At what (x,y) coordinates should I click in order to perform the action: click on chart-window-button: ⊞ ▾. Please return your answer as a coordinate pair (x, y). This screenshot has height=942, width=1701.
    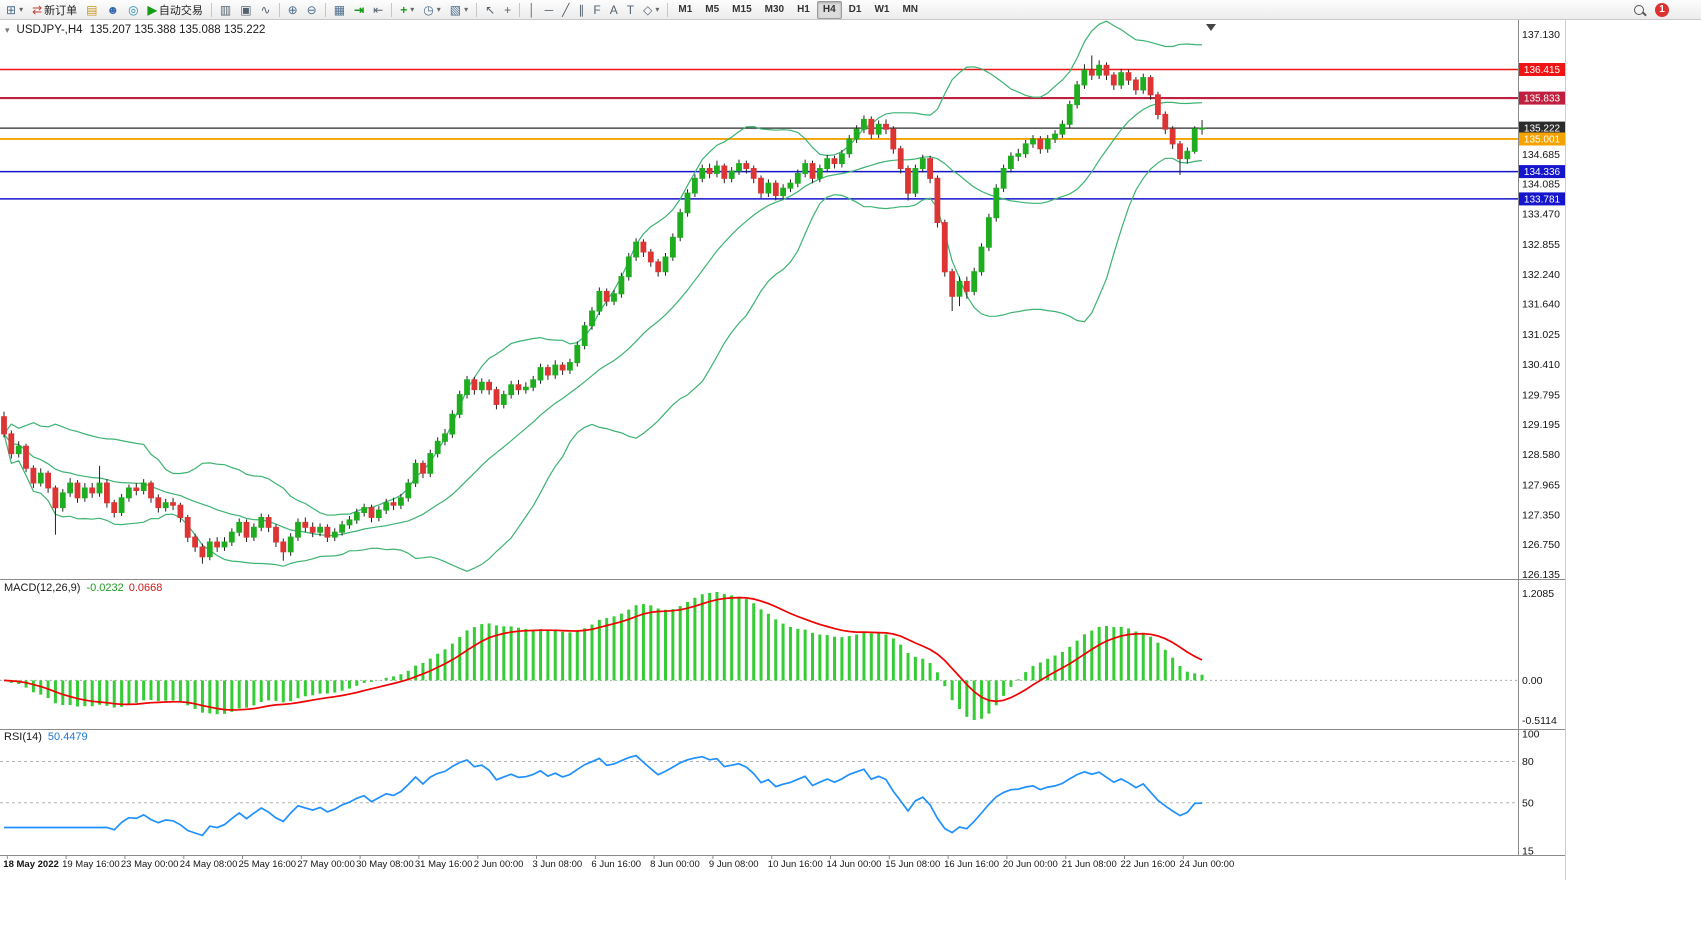
    Looking at the image, I should click on (14, 10).